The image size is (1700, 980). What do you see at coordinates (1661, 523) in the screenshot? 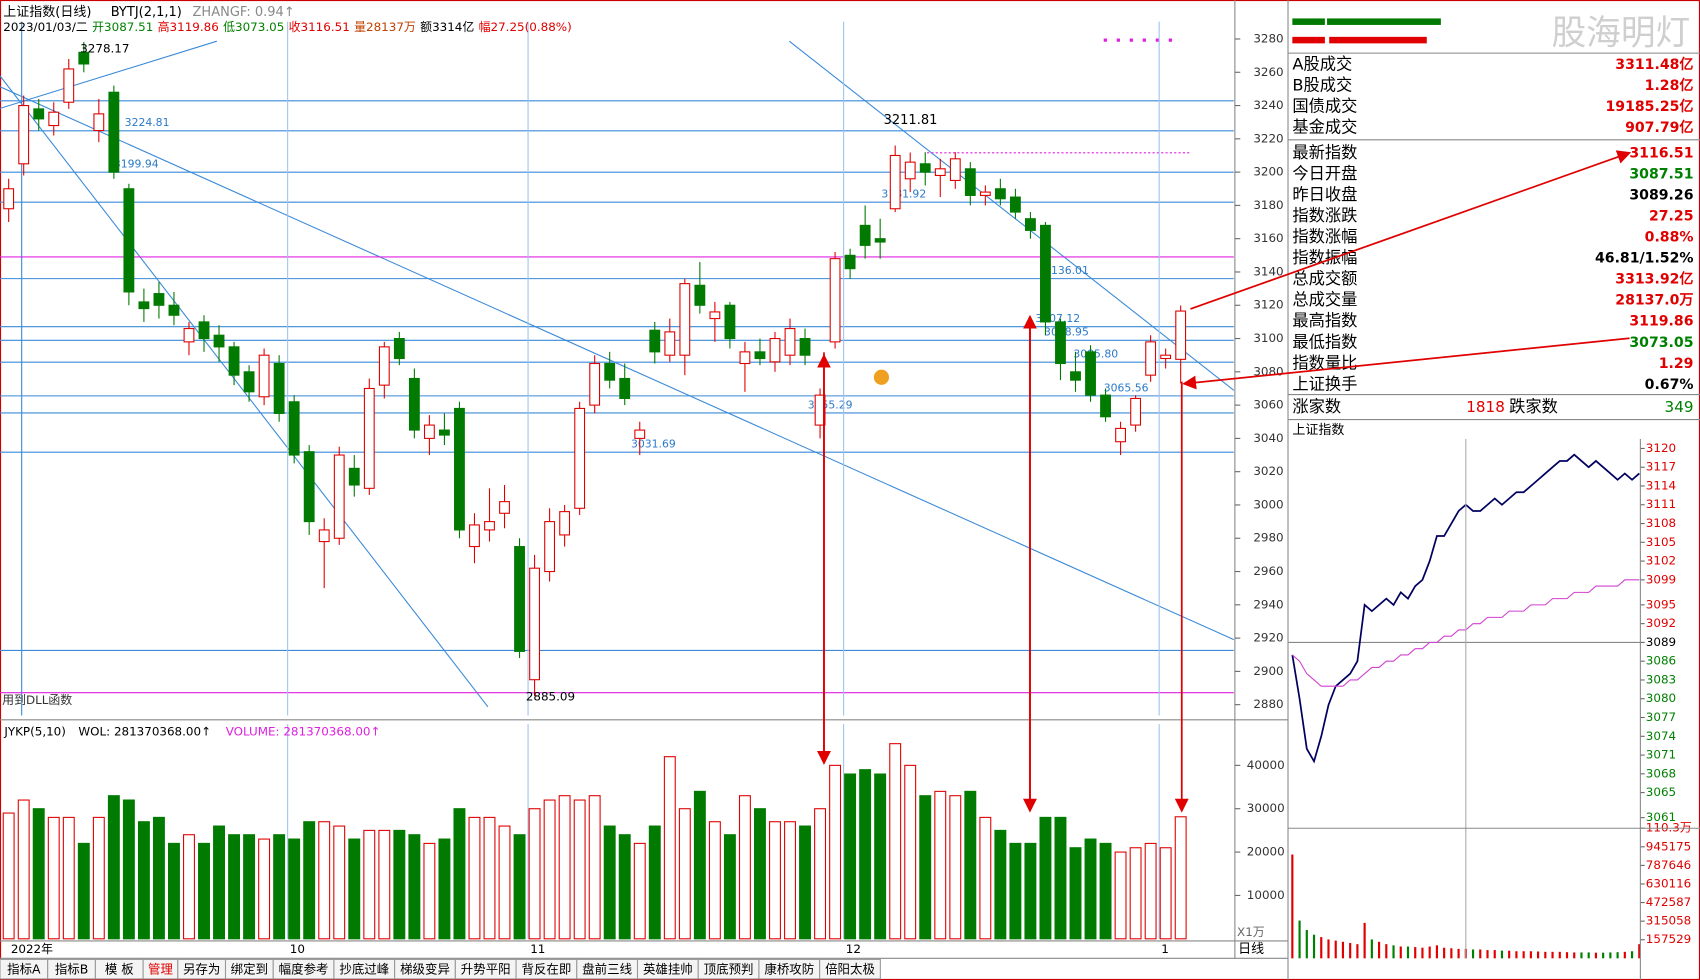
I see `y-tick-label: 3108` at bounding box center [1661, 523].